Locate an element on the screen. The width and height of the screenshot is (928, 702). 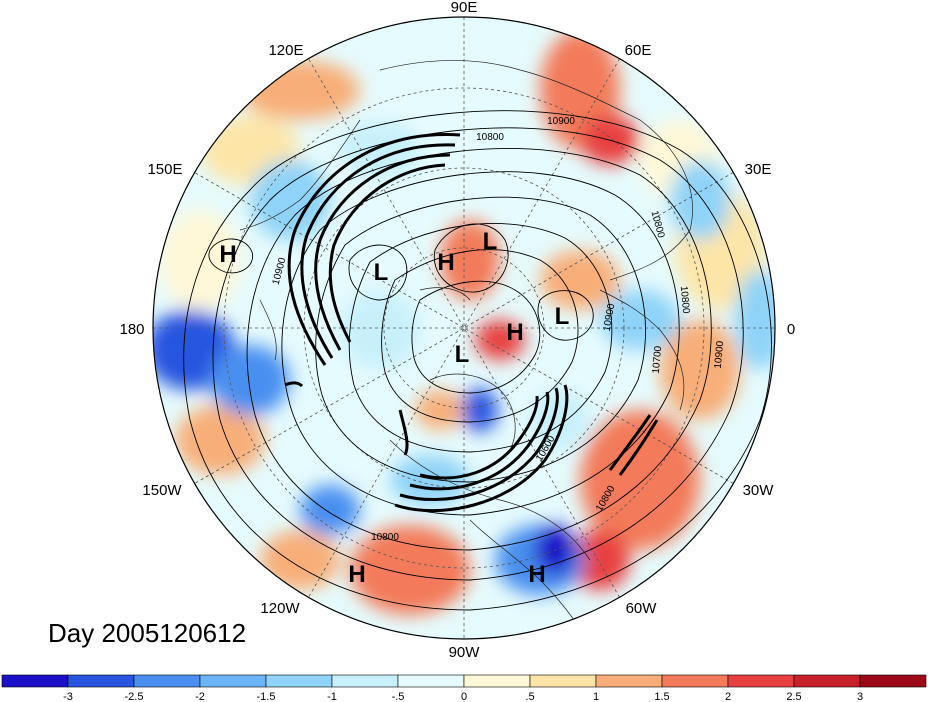
lon-label-90e: 90E is located at coordinates (464, 8).